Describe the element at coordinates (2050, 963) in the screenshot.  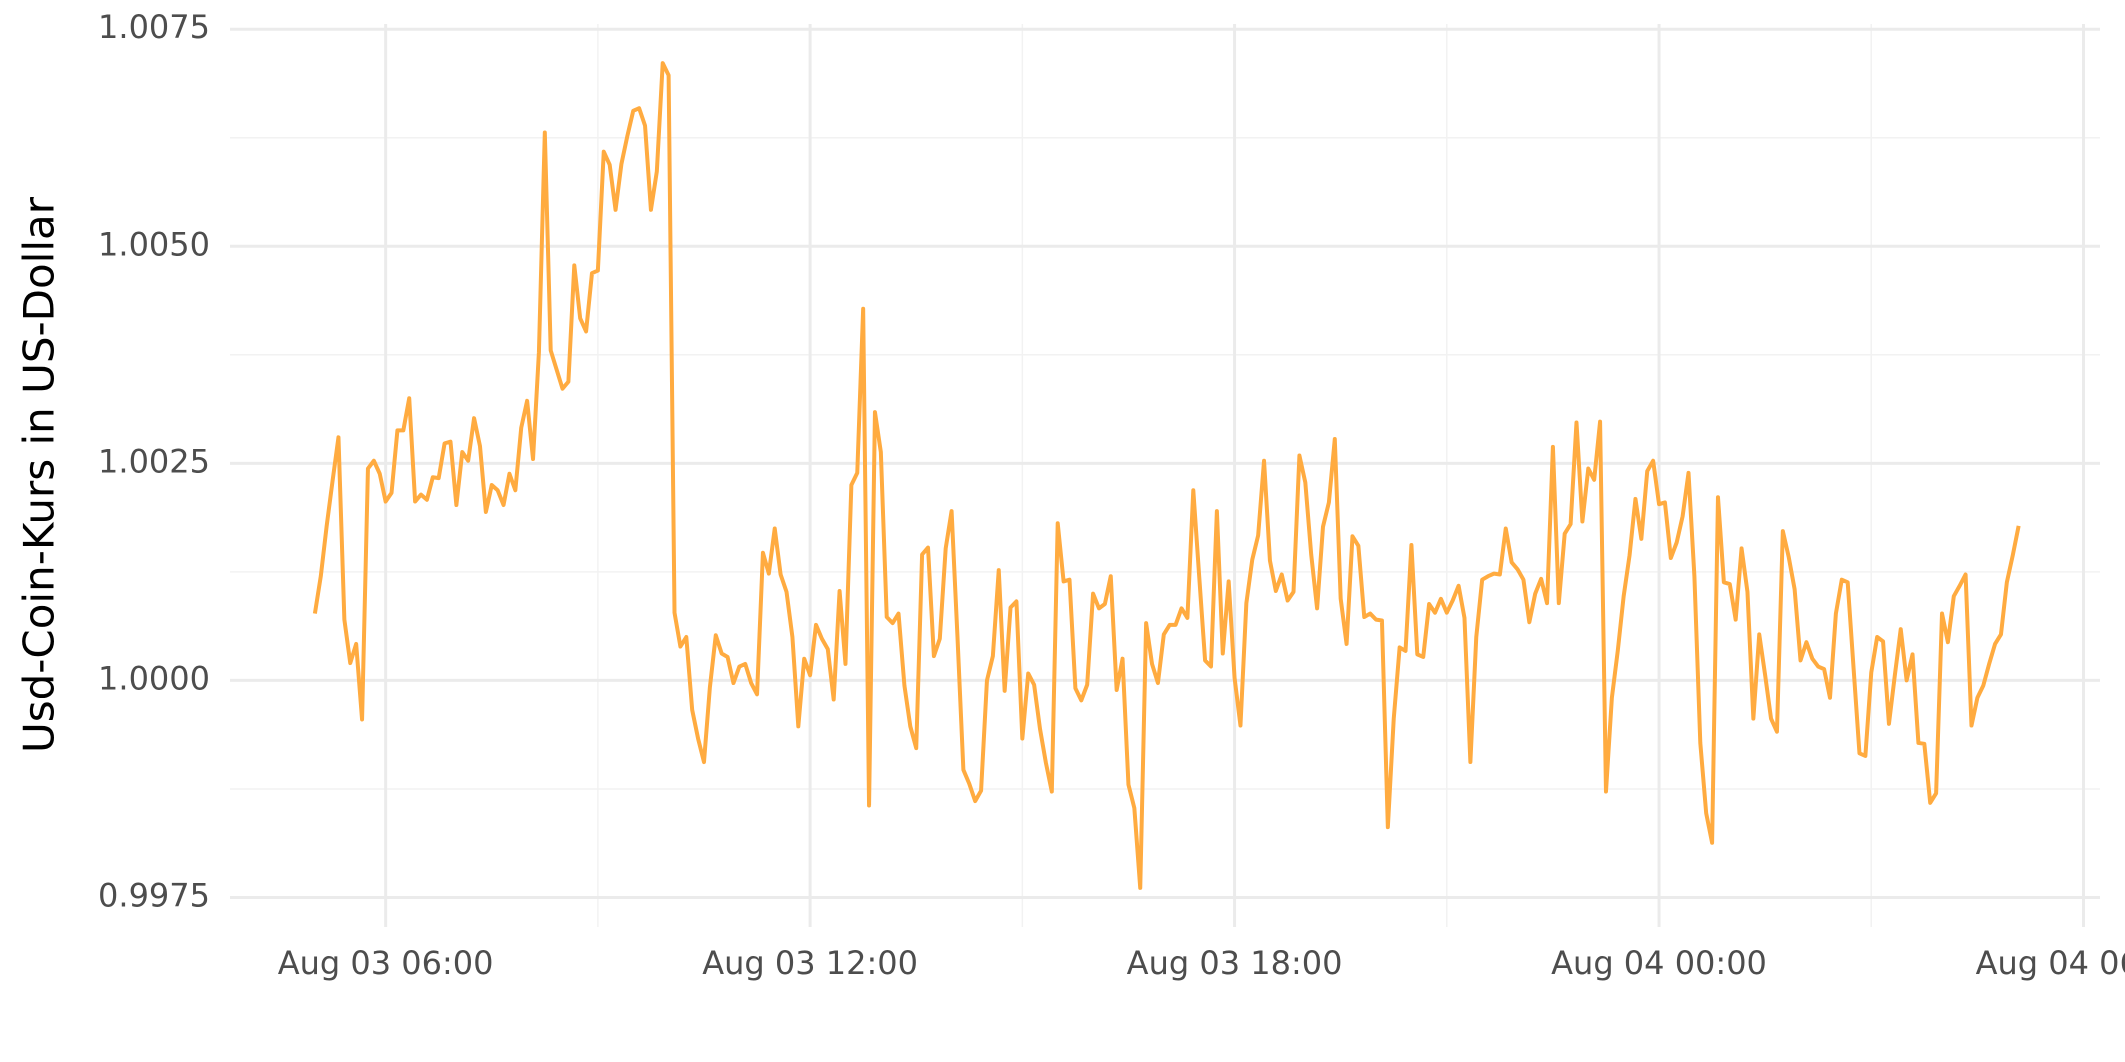
I see `x-tick-label: Aug 04 06:00` at that location.